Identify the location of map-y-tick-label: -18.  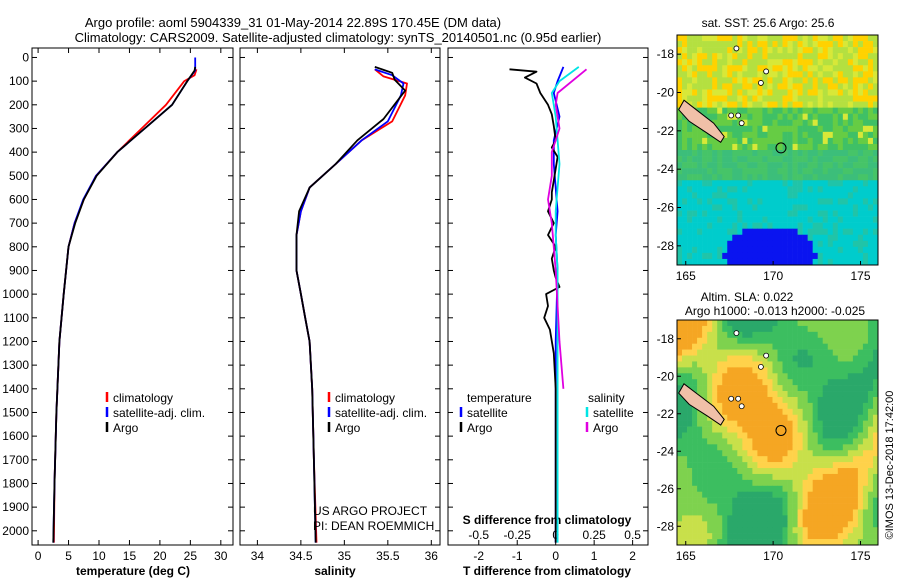
(666, 339).